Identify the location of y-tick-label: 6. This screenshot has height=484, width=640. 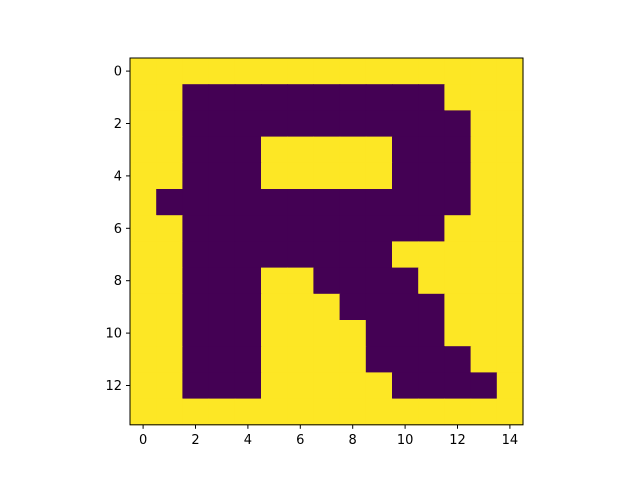
(118, 229).